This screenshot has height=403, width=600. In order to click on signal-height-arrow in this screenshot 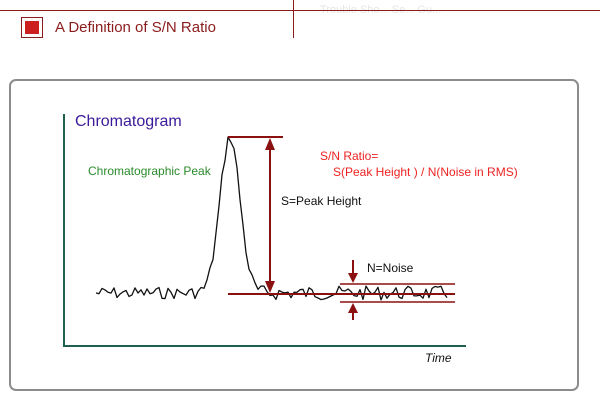, I will do `click(270, 215)`.